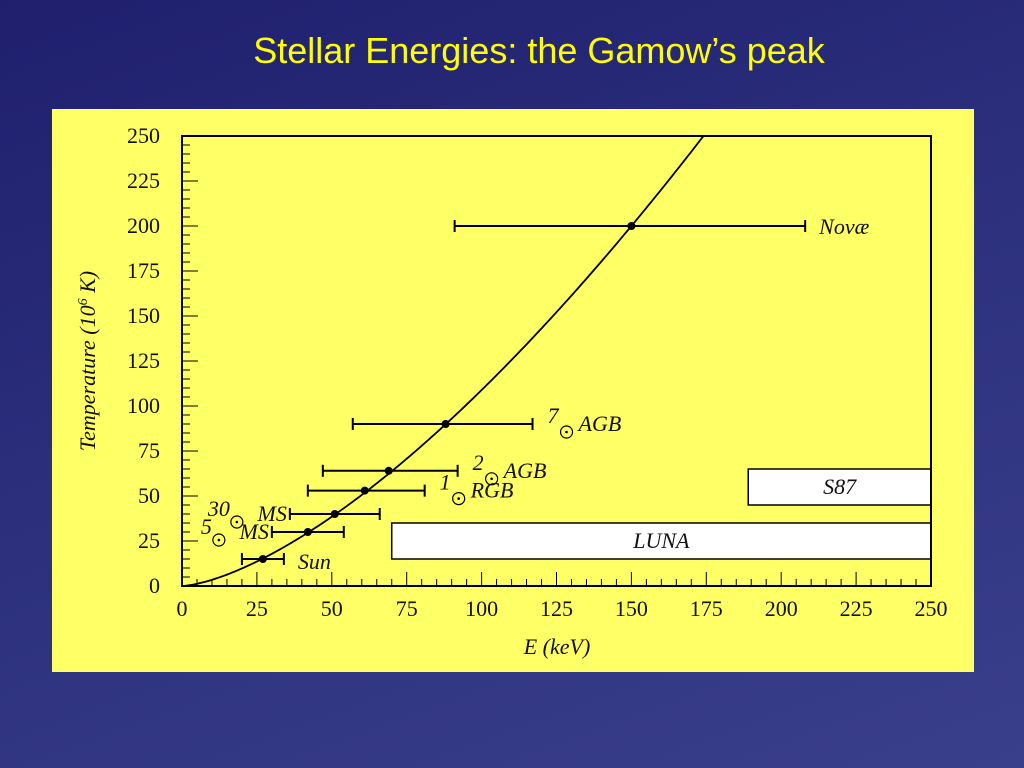 The height and width of the screenshot is (768, 1024). I want to click on x-tick-label: 125, so click(556, 608).